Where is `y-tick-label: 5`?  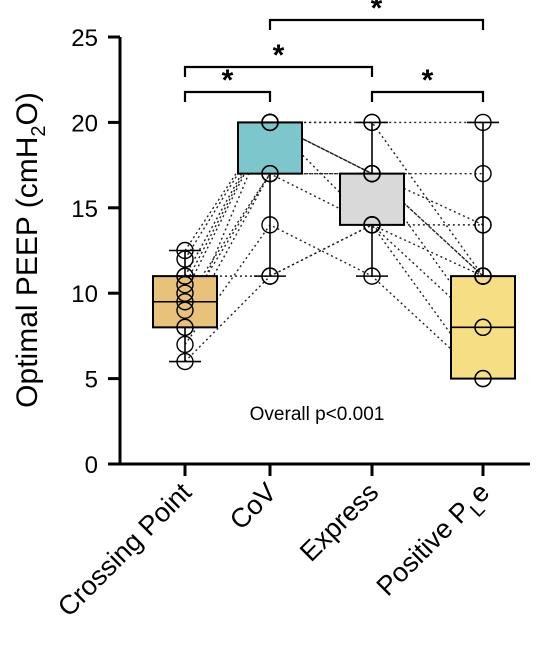
y-tick-label: 5 is located at coordinates (91, 380).